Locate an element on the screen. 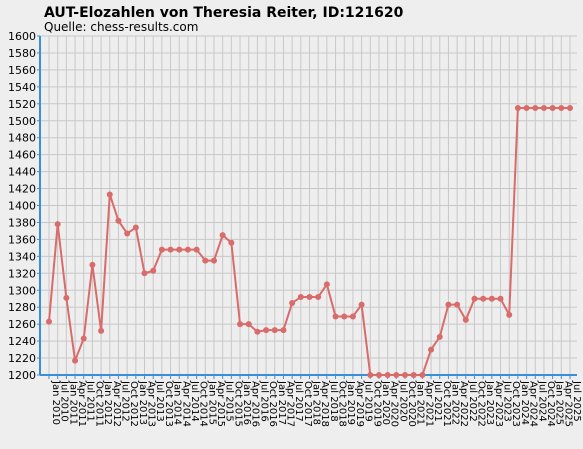 The width and height of the screenshot is (583, 449). y-tick-label: 1380 is located at coordinates (22, 222).